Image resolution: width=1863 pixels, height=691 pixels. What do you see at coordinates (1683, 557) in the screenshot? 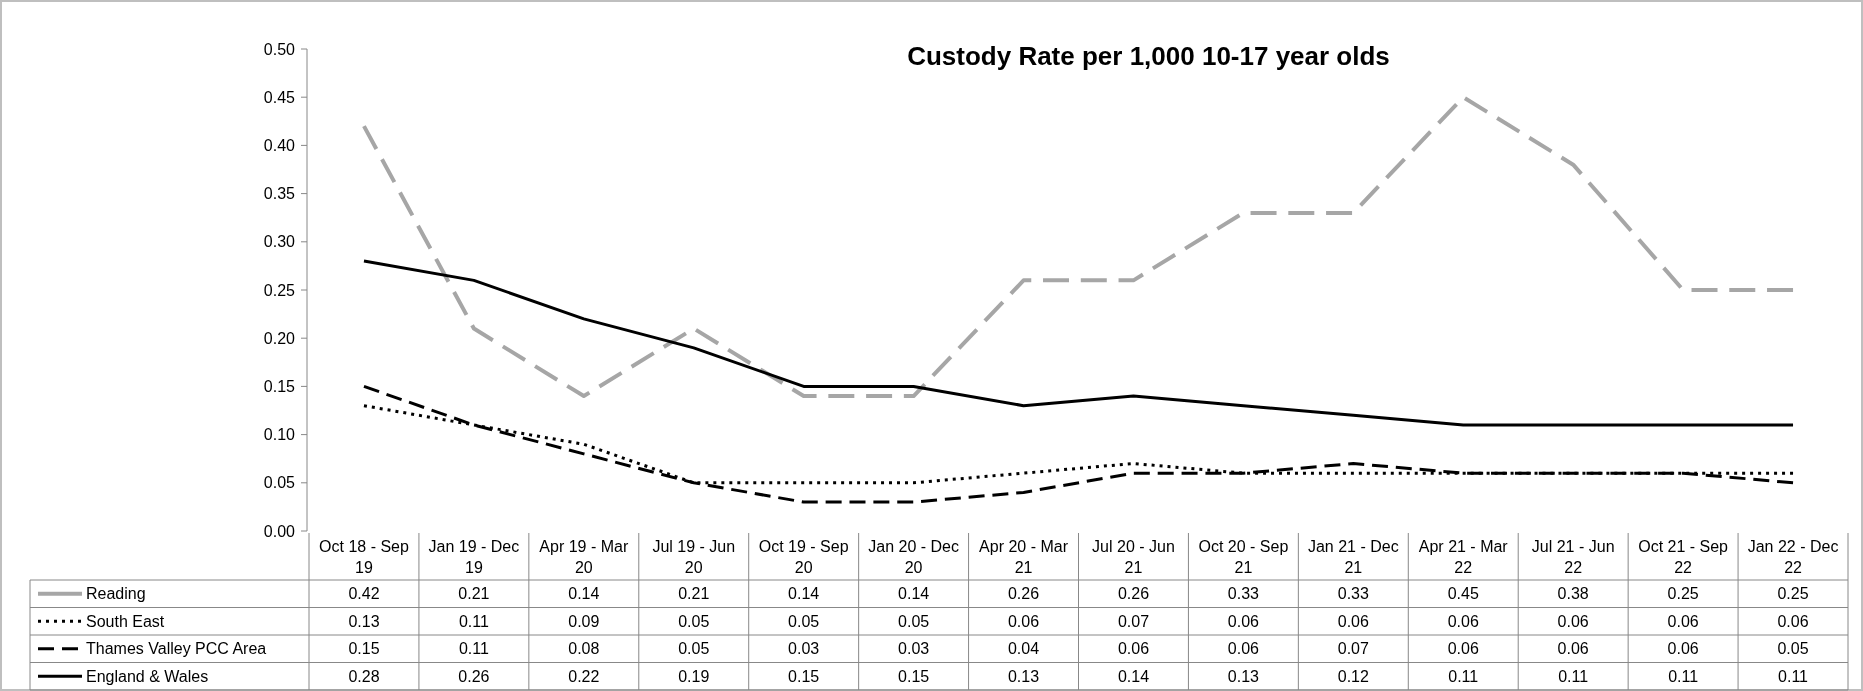
I see `x-tick-label: Oct 21 - Sep 22` at bounding box center [1683, 557].